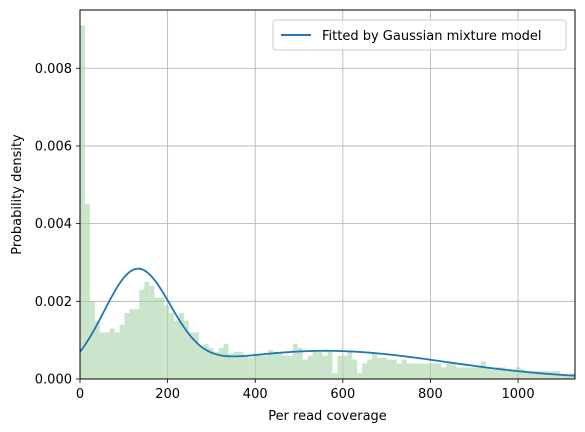  Describe the element at coordinates (430, 394) in the screenshot. I see `x-tick-label: 800` at that location.